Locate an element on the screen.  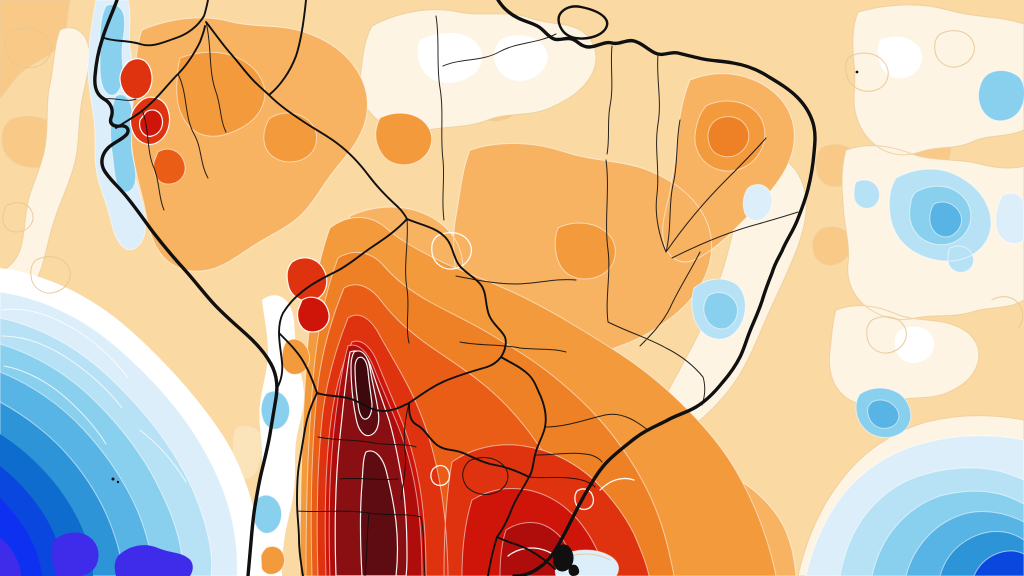
patos-lagoon is located at coordinates (566, 560).